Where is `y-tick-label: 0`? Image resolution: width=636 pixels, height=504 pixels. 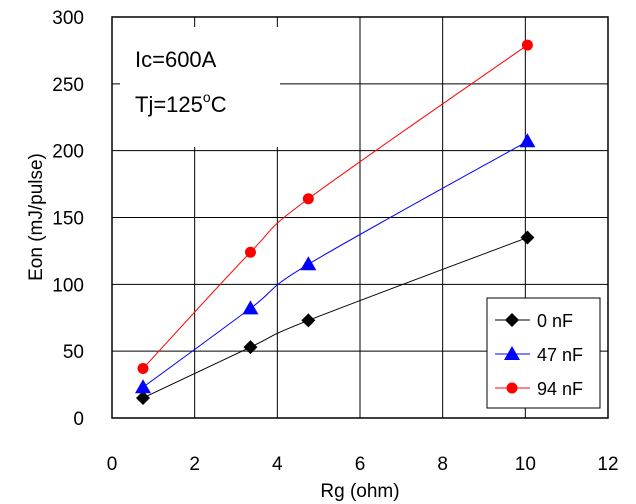 y-tick-label: 0 is located at coordinates (78, 419).